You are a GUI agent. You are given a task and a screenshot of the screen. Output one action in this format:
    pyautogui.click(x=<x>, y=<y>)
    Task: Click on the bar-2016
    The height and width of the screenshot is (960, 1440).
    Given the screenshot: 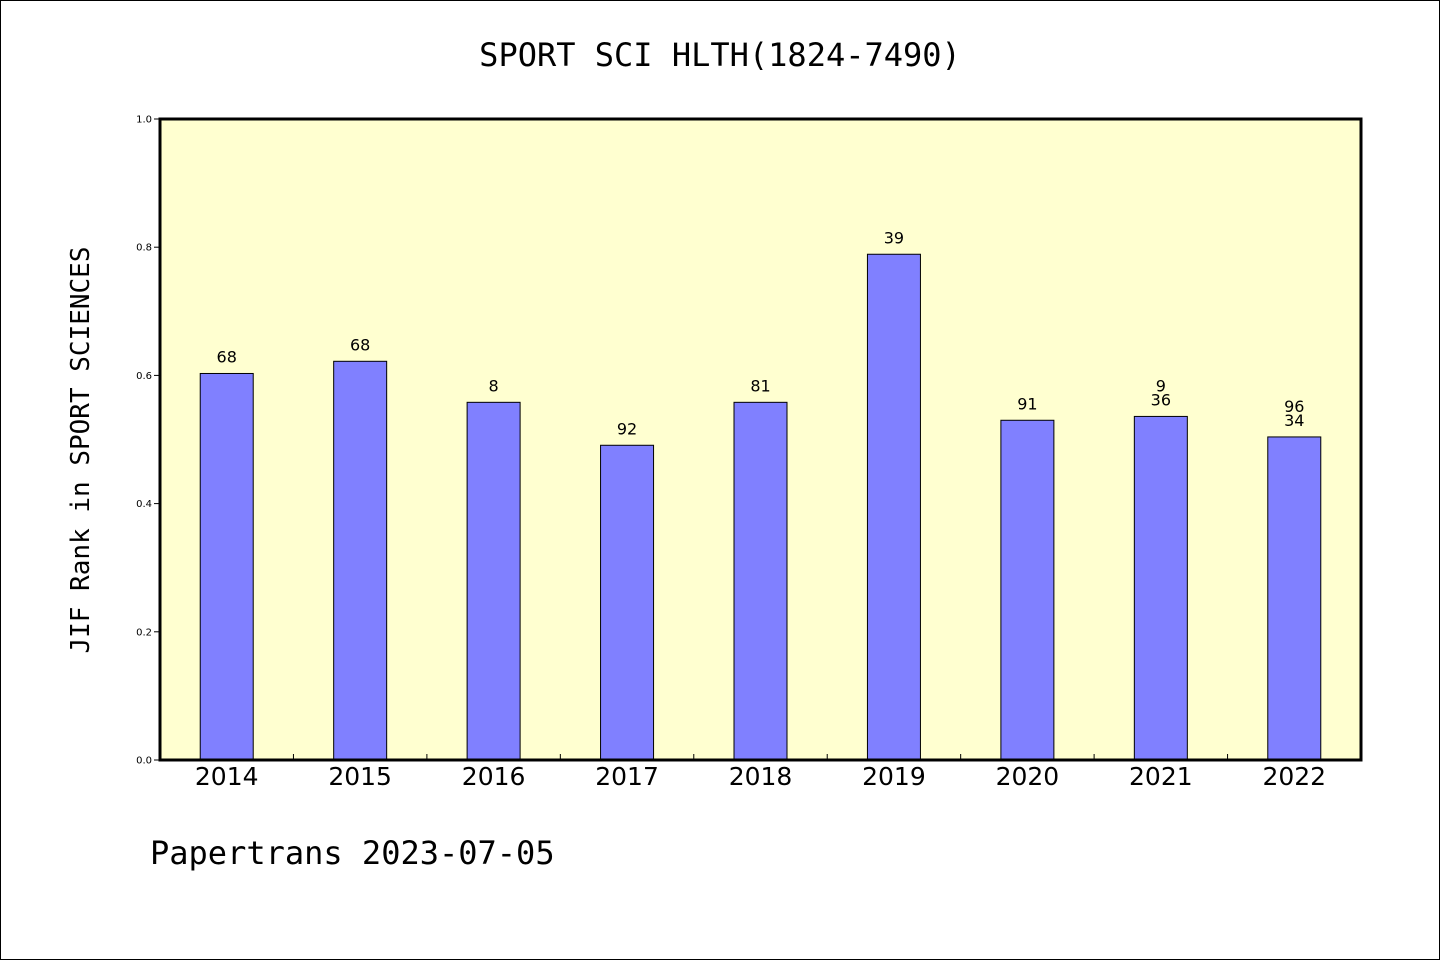 What is the action you would take?
    pyautogui.click(x=493, y=581)
    